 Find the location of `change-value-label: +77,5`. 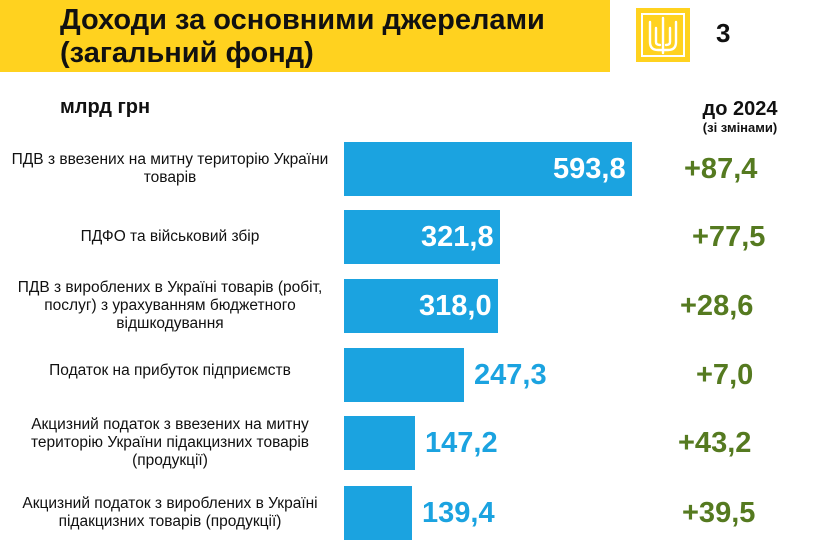

change-value-label: +77,5 is located at coordinates (729, 237).